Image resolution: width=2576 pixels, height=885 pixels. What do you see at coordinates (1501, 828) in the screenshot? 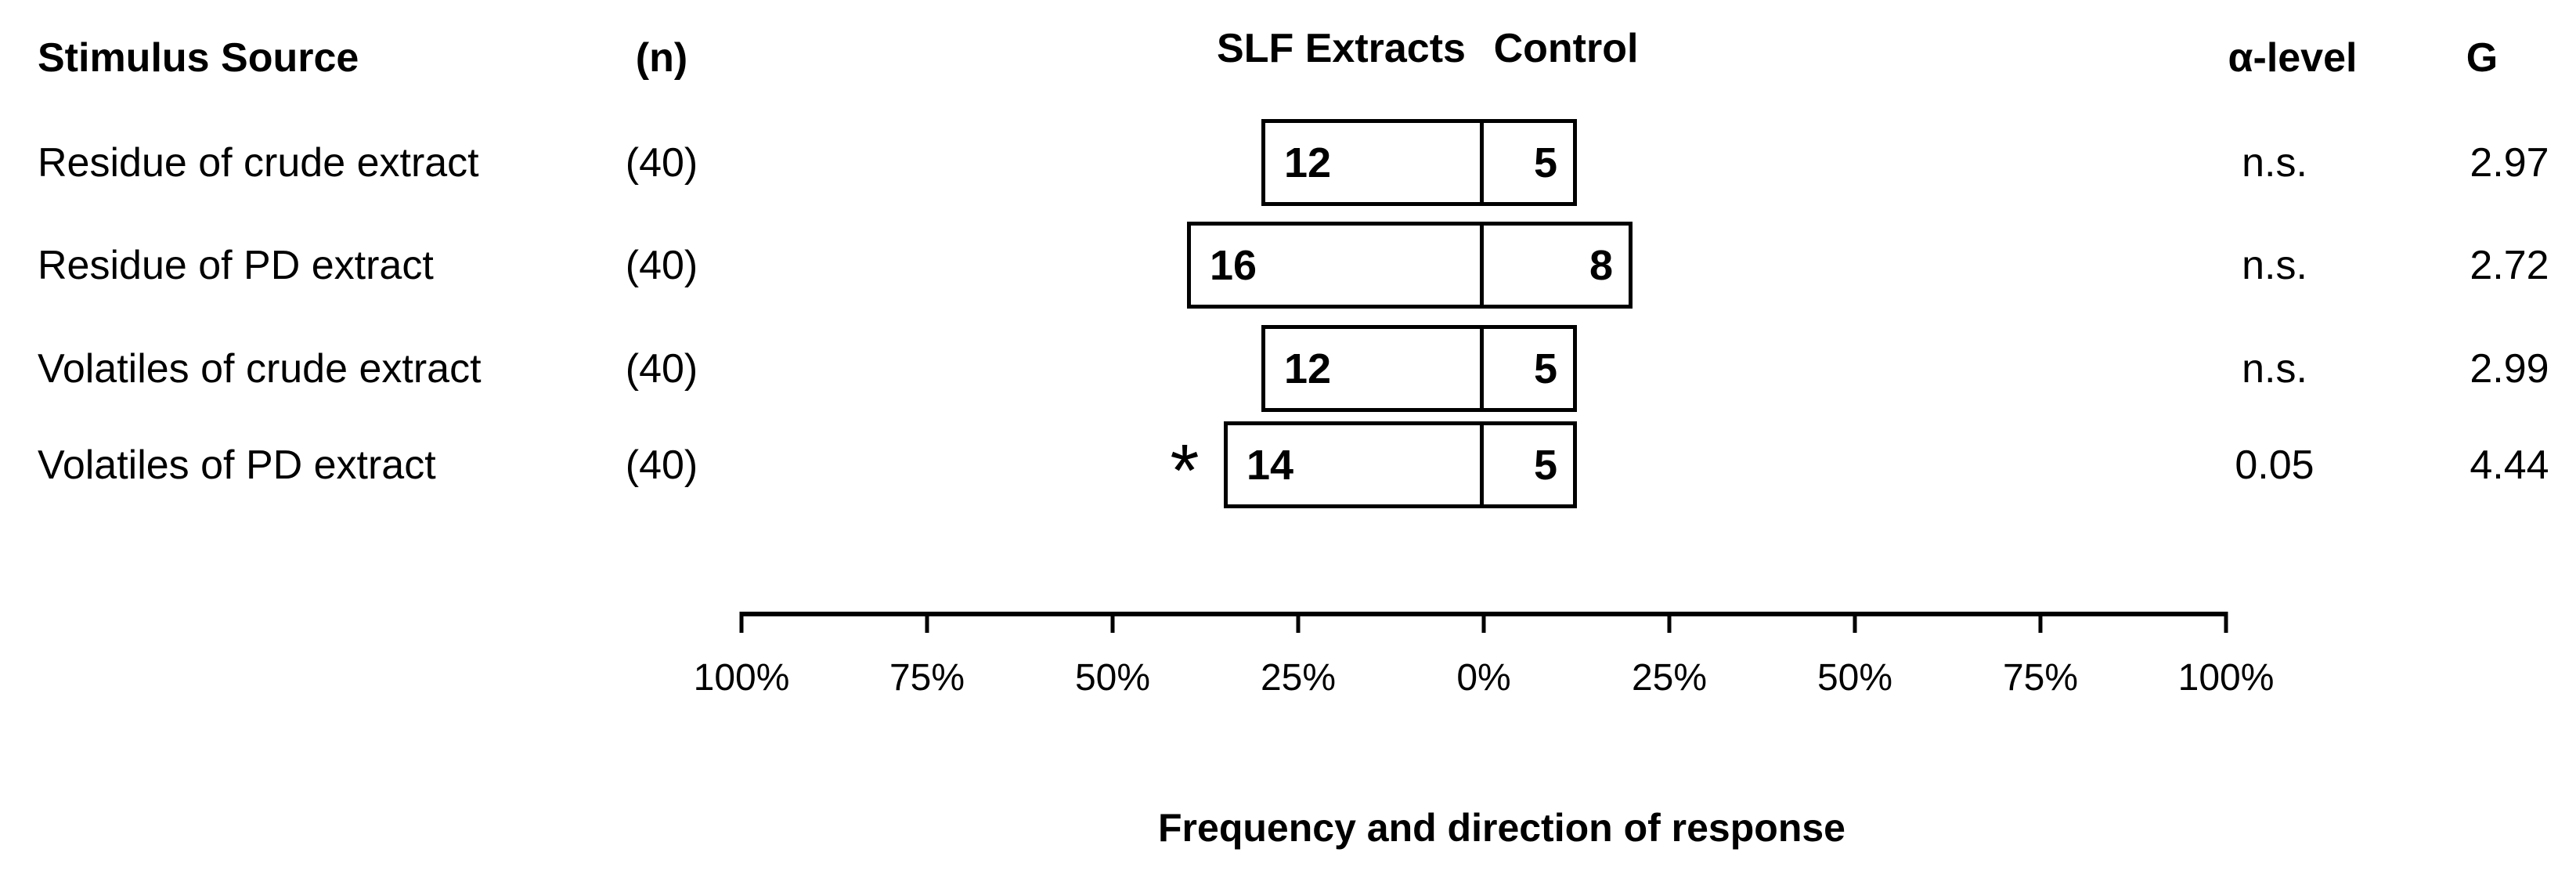
I see `x-axis-title: Frequency and direction of response` at bounding box center [1501, 828].